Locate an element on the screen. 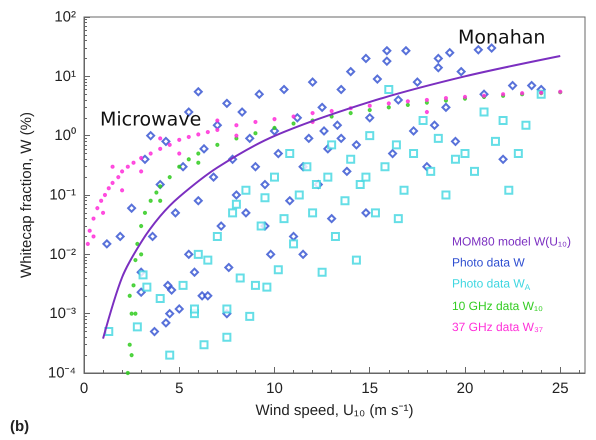 The width and height of the screenshot is (596, 440). y-tick-label: 10⁰ is located at coordinates (65, 135).